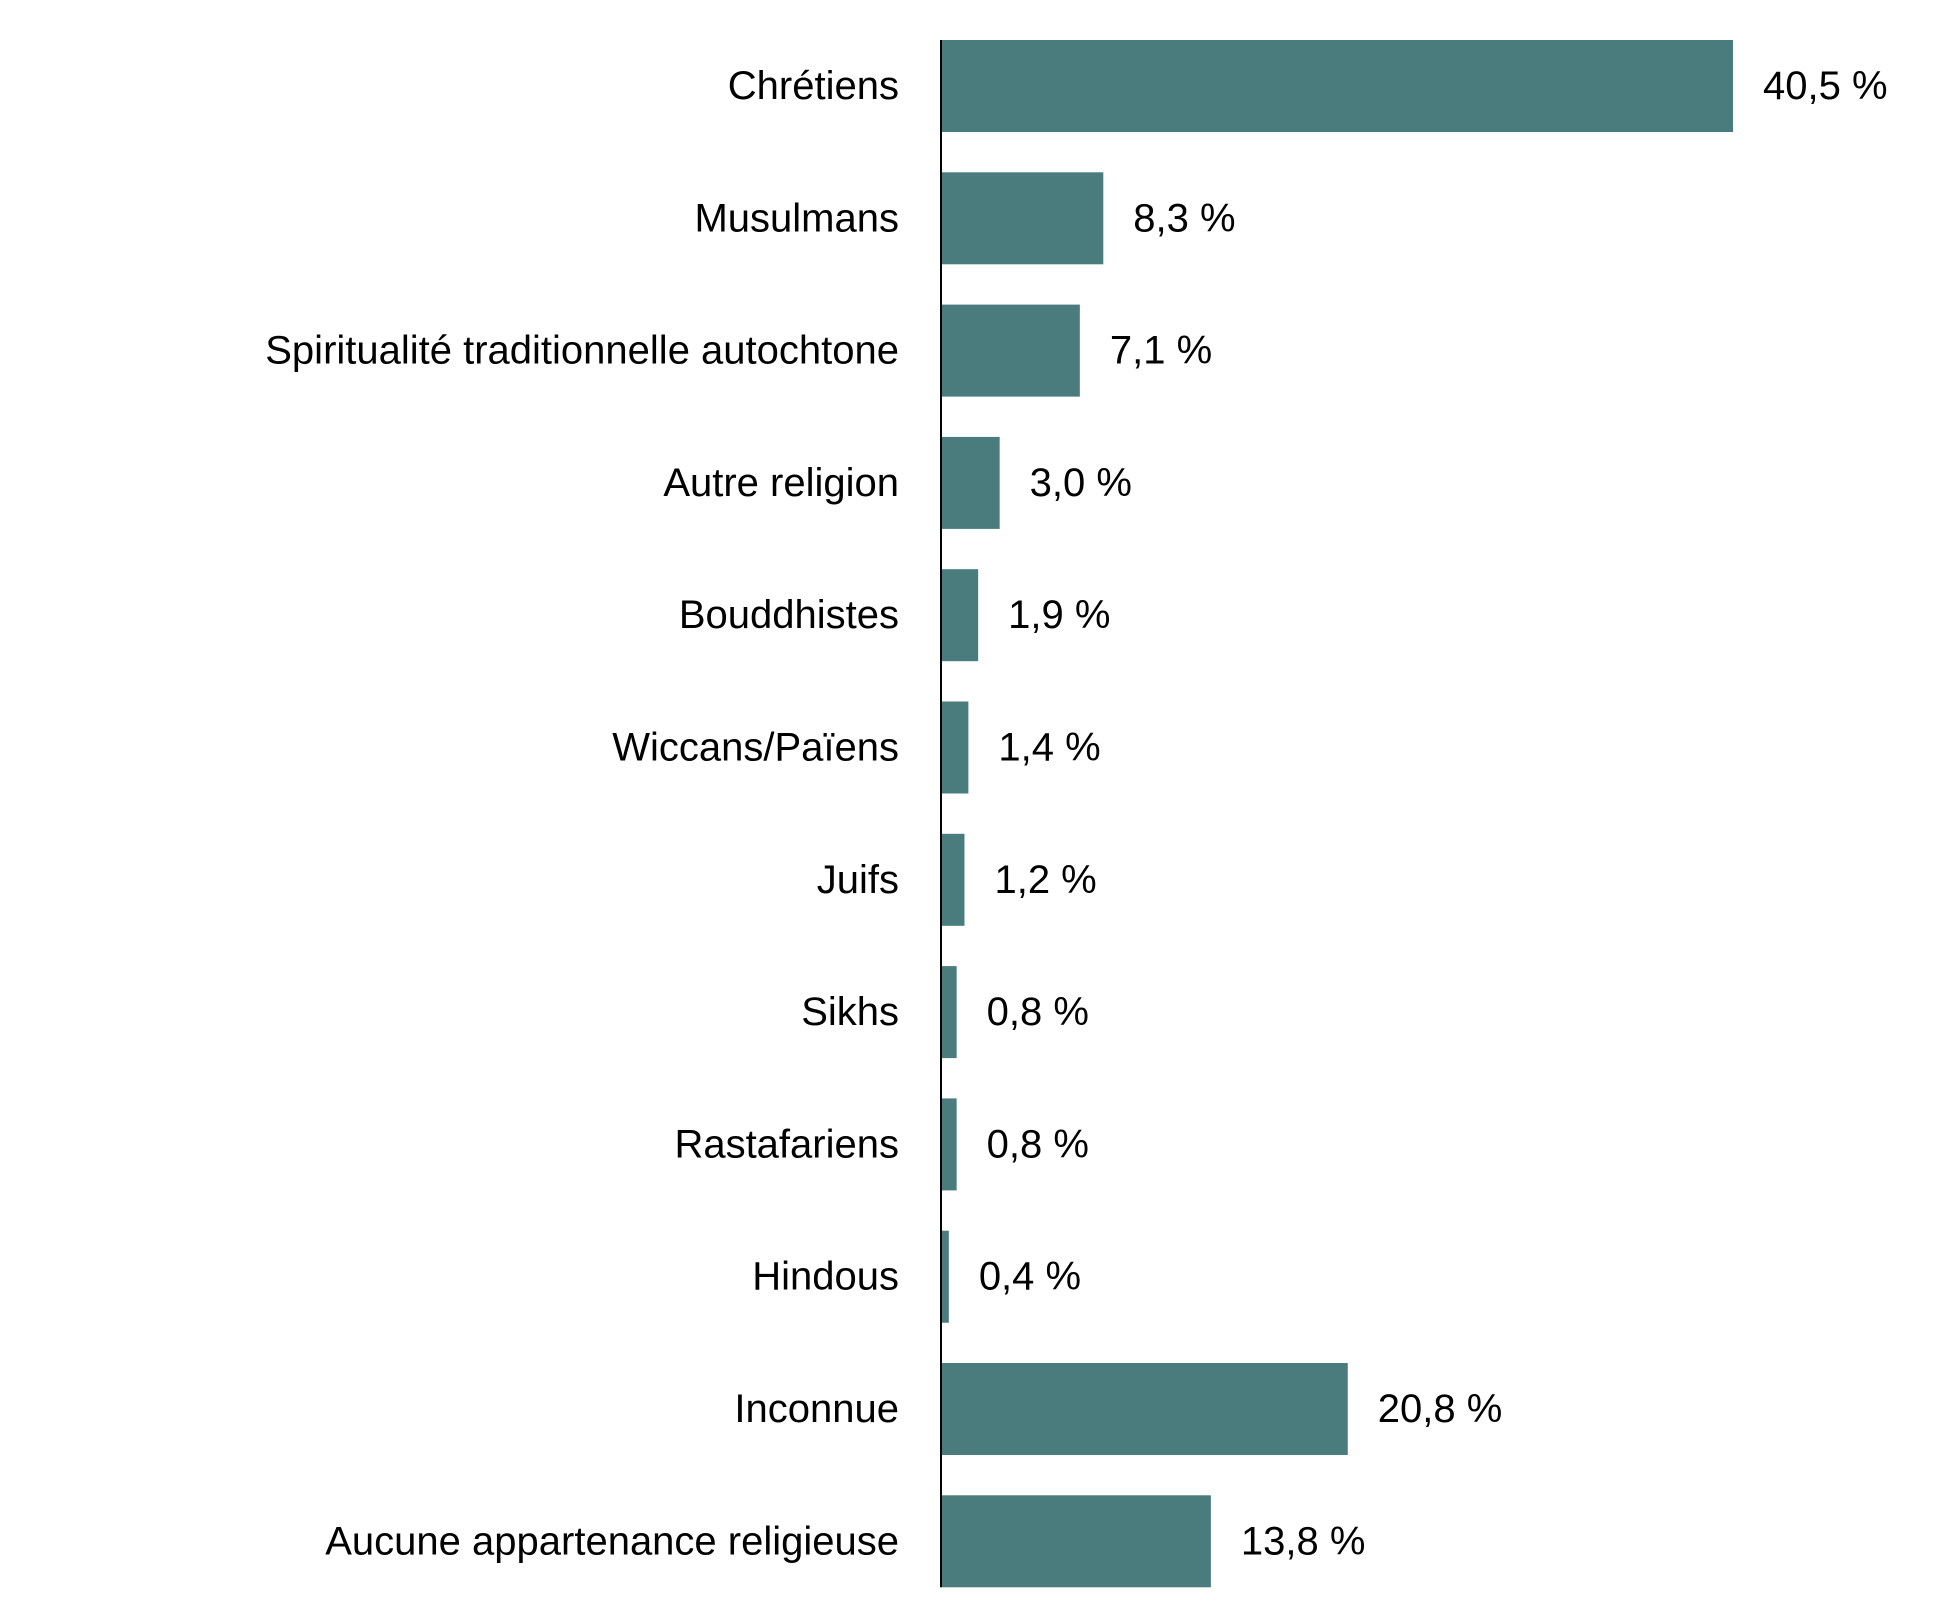 This screenshot has width=1950, height=1615. I want to click on category-label: Autre religion, so click(781, 483).